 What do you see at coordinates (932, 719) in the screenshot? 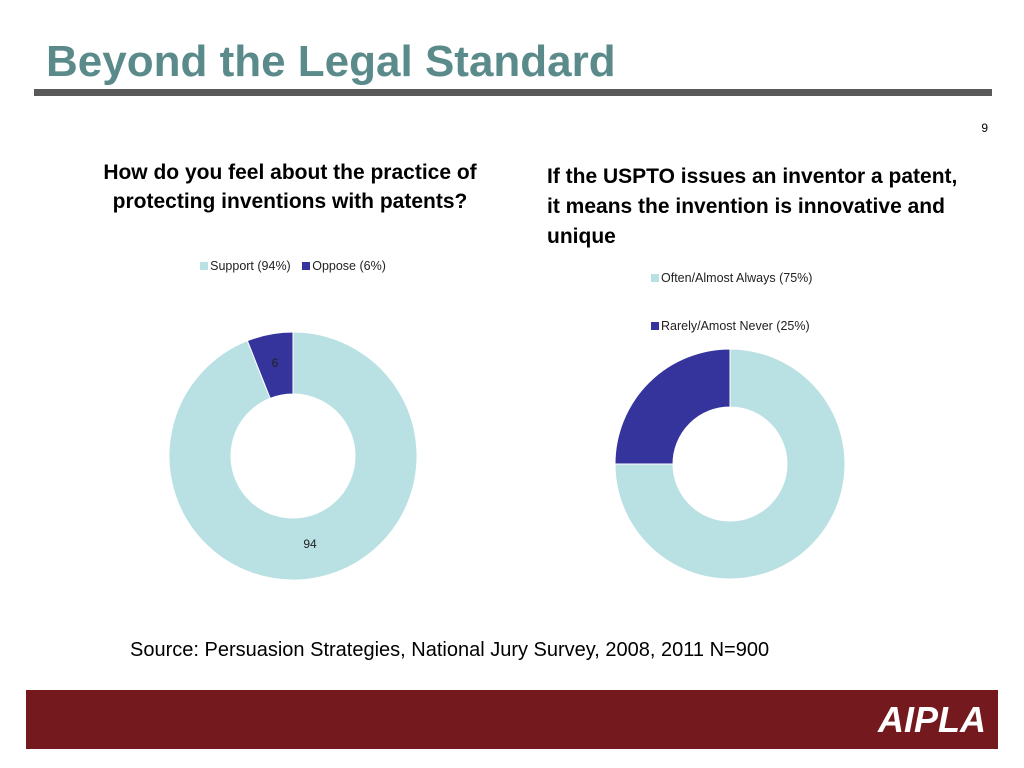
I see `aipla-logo: AIPLA` at bounding box center [932, 719].